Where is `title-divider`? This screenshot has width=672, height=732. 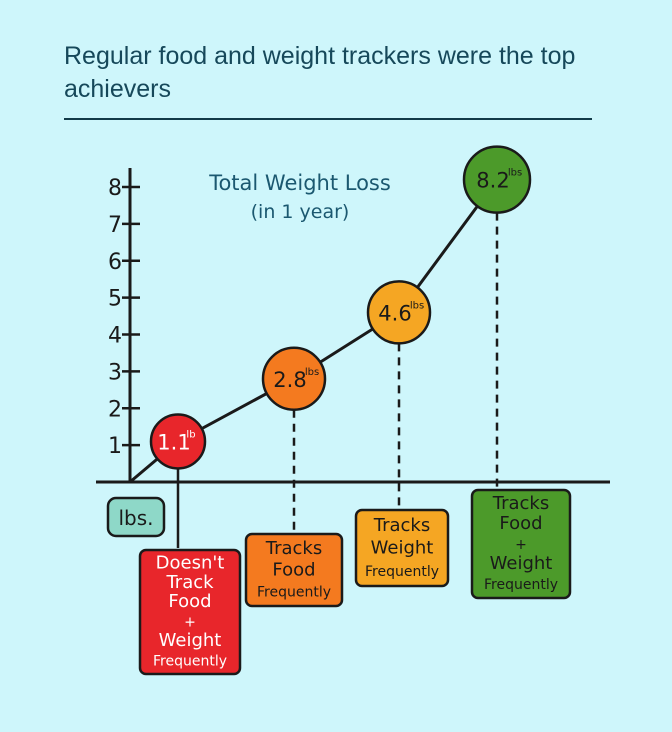
title-divider is located at coordinates (328, 119).